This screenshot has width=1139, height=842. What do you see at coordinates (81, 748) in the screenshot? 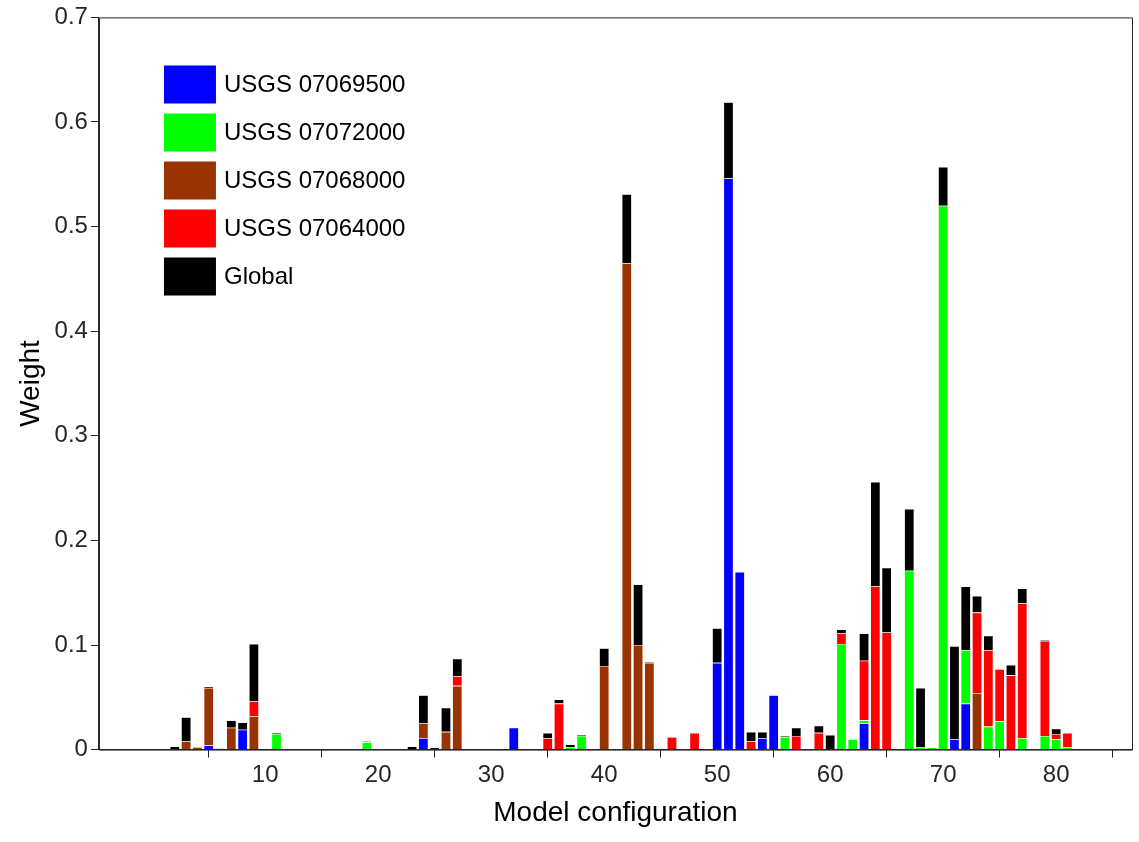
I see `y-tick-label: 0` at bounding box center [81, 748].